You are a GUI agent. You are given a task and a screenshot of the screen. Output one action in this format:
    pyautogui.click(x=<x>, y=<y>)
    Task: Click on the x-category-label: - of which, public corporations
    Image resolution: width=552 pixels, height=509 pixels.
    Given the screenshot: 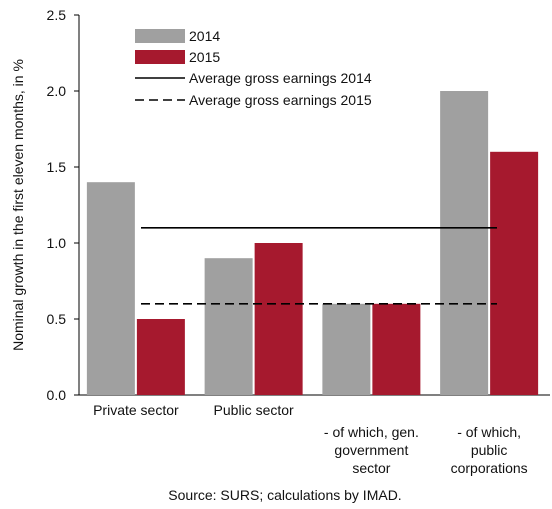 What is the action you would take?
    pyautogui.click(x=489, y=450)
    